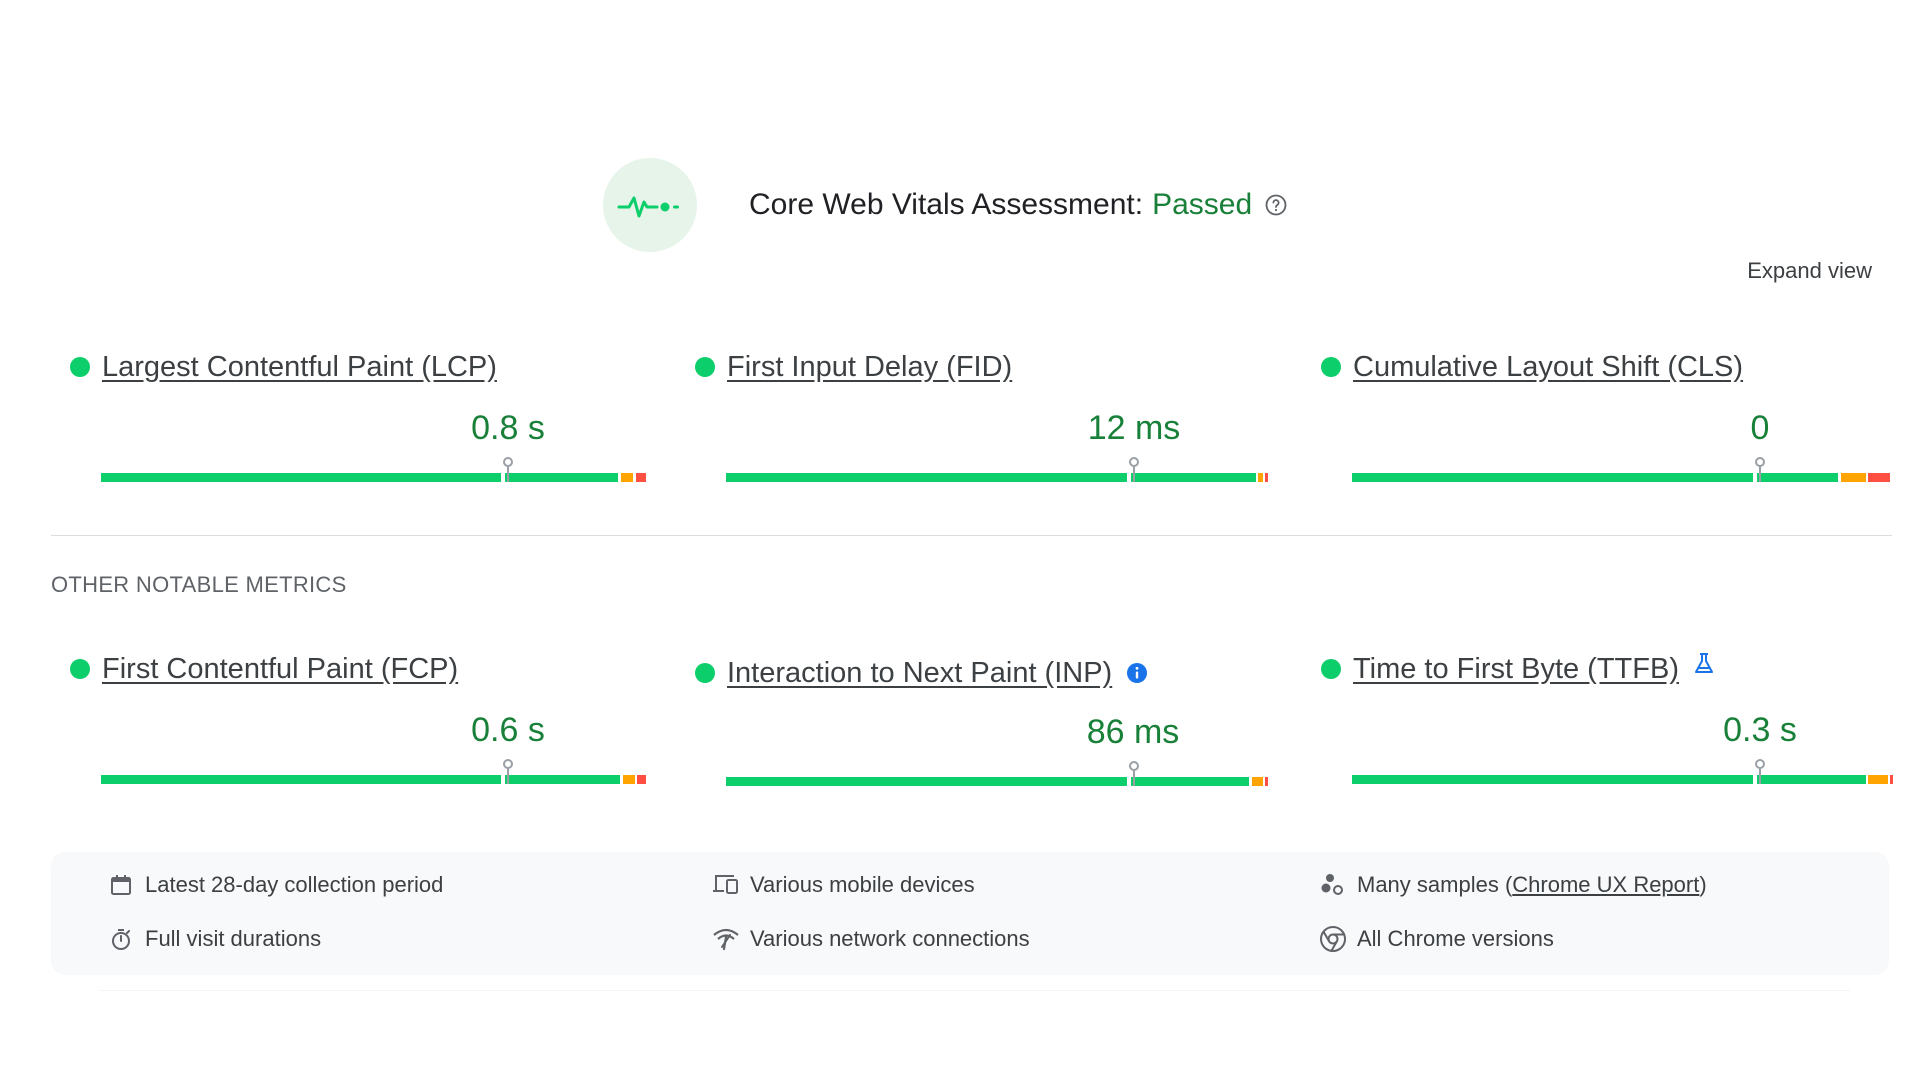  I want to click on metric-fid-link: First Input Delay (FID), so click(870, 366).